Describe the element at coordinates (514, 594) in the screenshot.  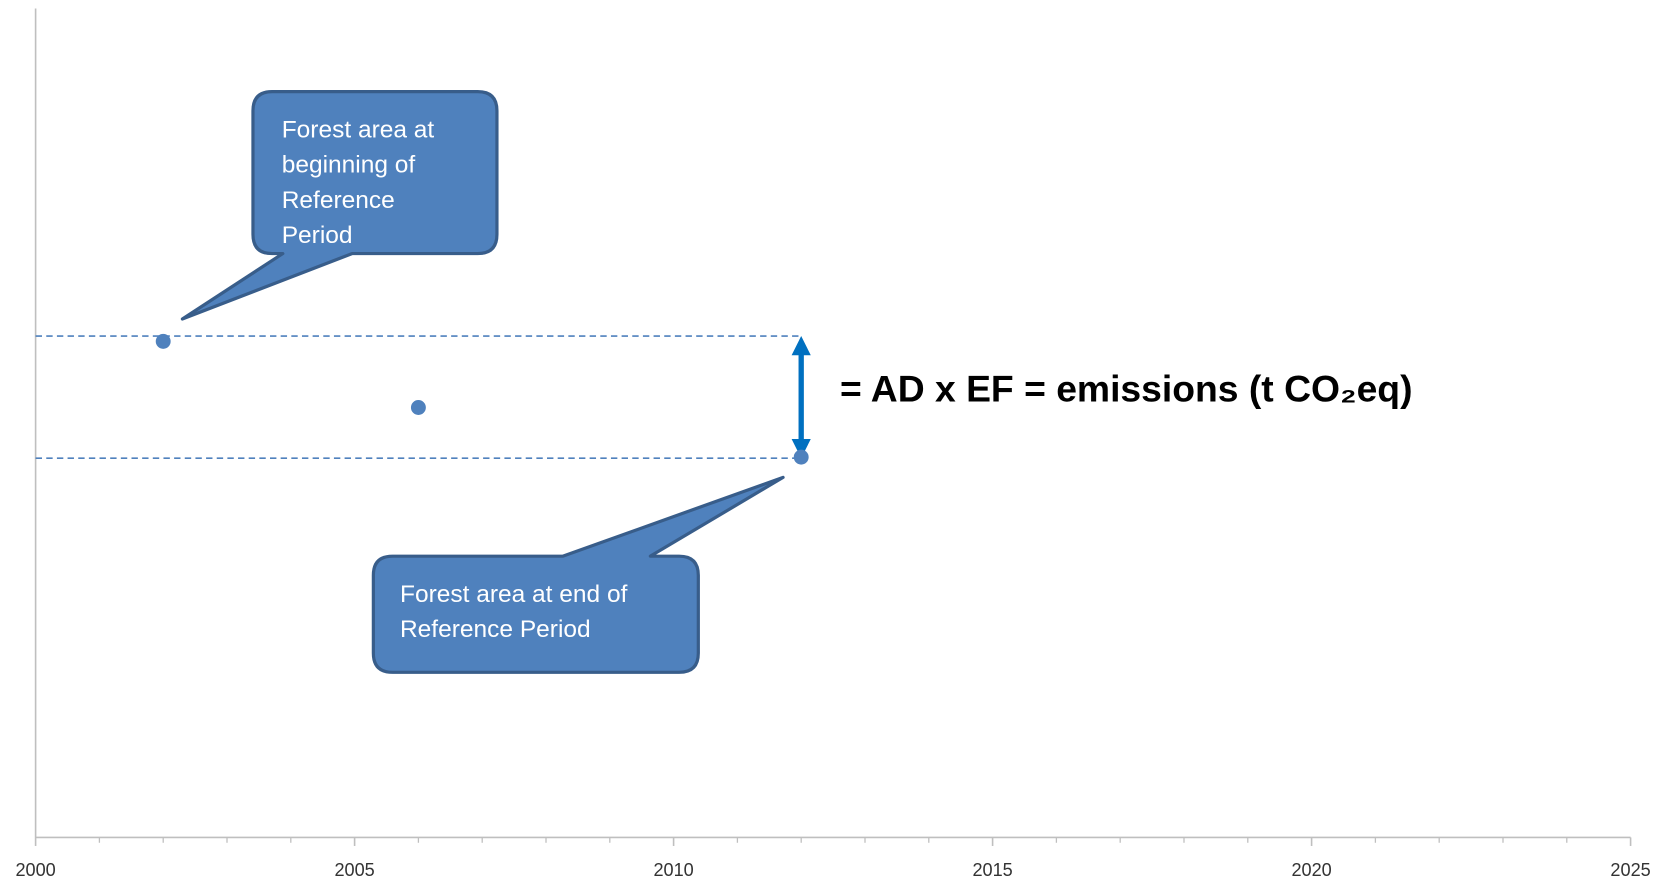
I see `callout-text: Forest area at end of` at that location.